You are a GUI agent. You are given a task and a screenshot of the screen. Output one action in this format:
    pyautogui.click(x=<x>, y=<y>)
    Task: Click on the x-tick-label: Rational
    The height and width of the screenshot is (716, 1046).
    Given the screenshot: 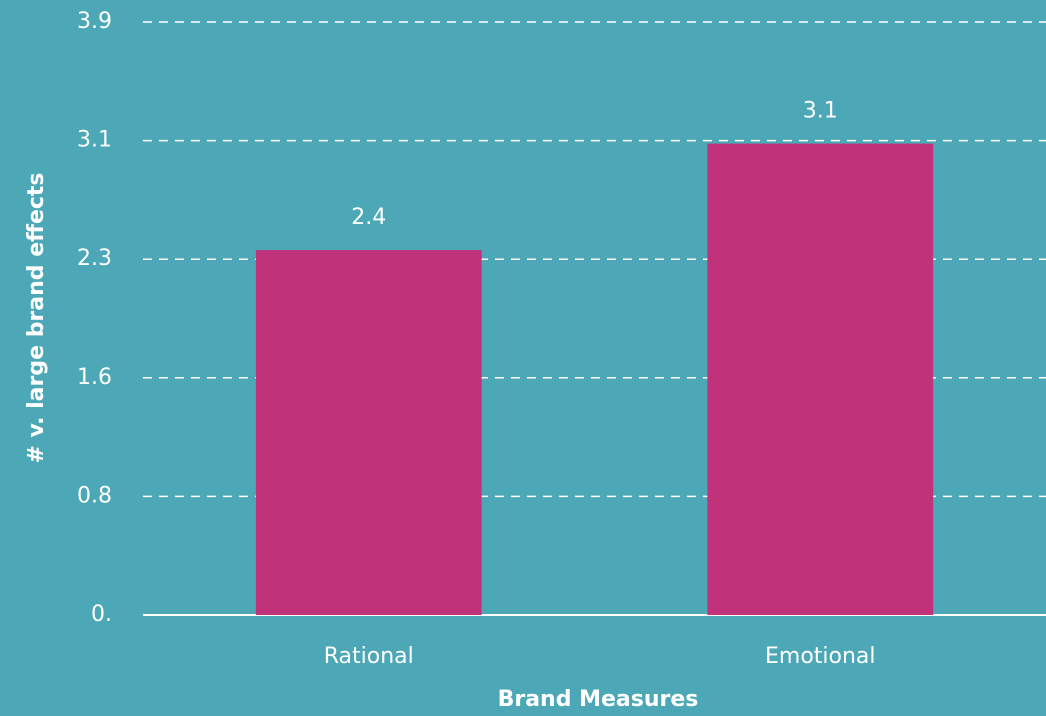 What is the action you would take?
    pyautogui.click(x=369, y=656)
    